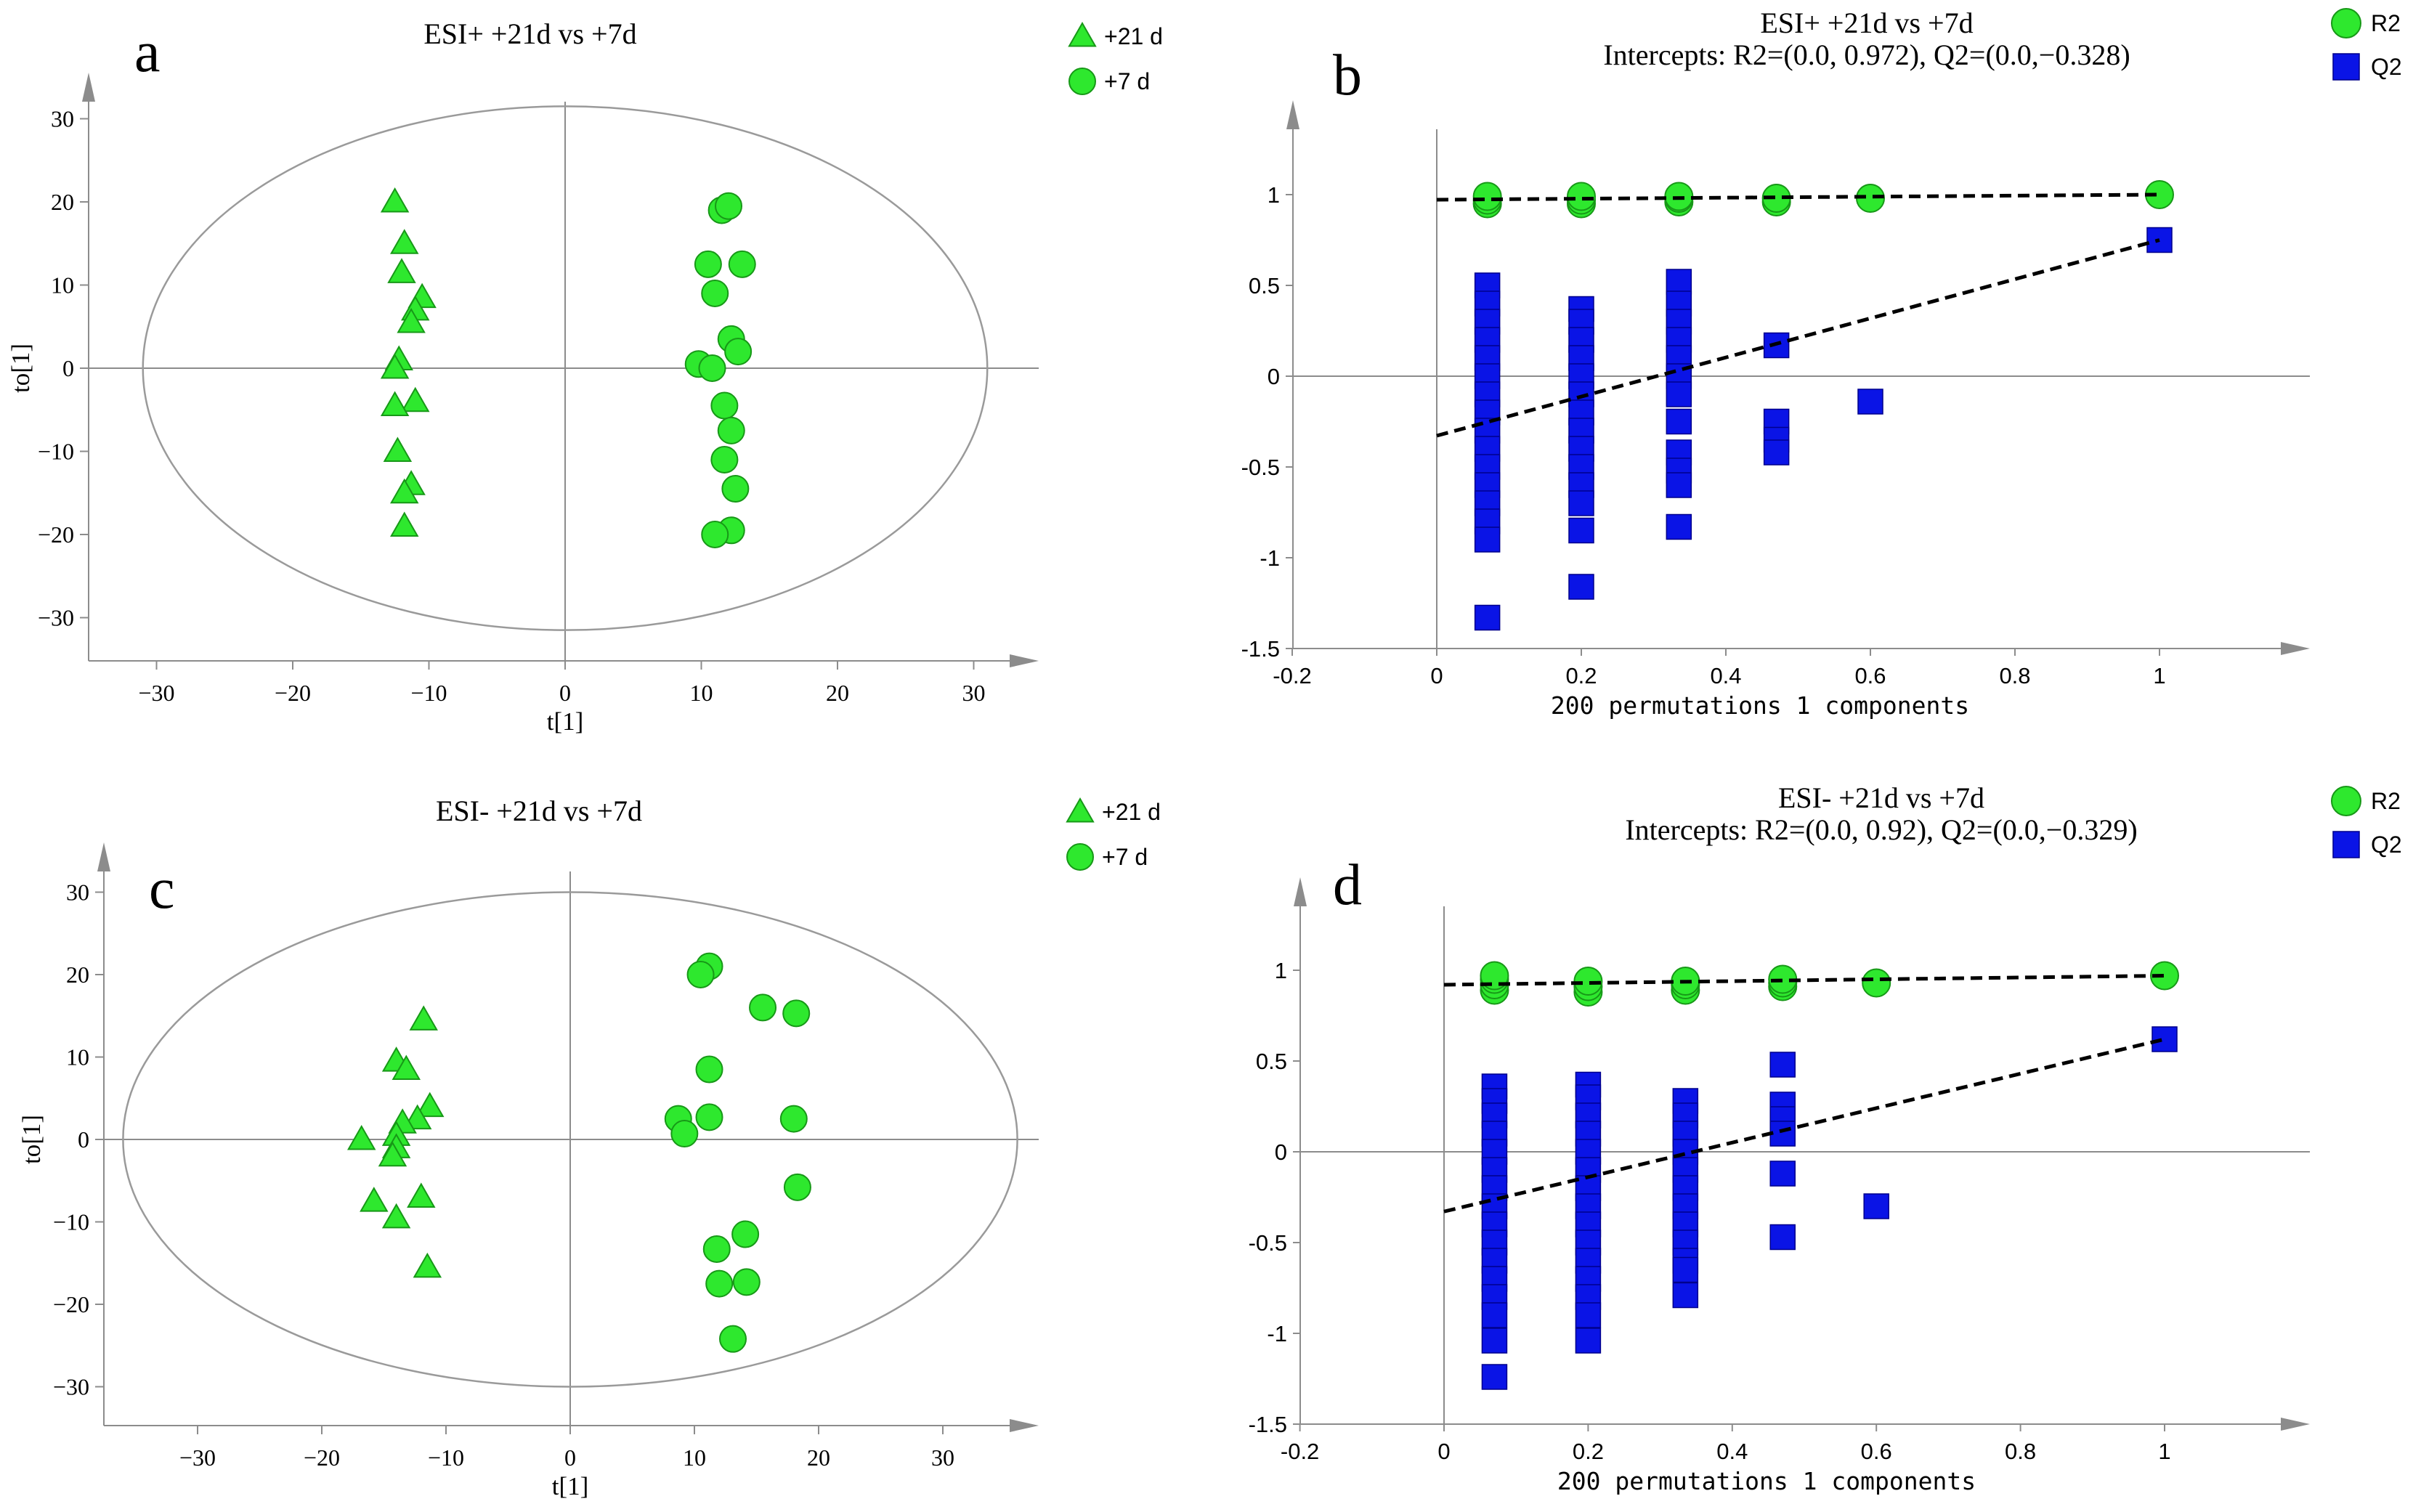 The image size is (2413, 1512). What do you see at coordinates (2014, 675) in the screenshot?
I see `x-tick-label: 0.8` at bounding box center [2014, 675].